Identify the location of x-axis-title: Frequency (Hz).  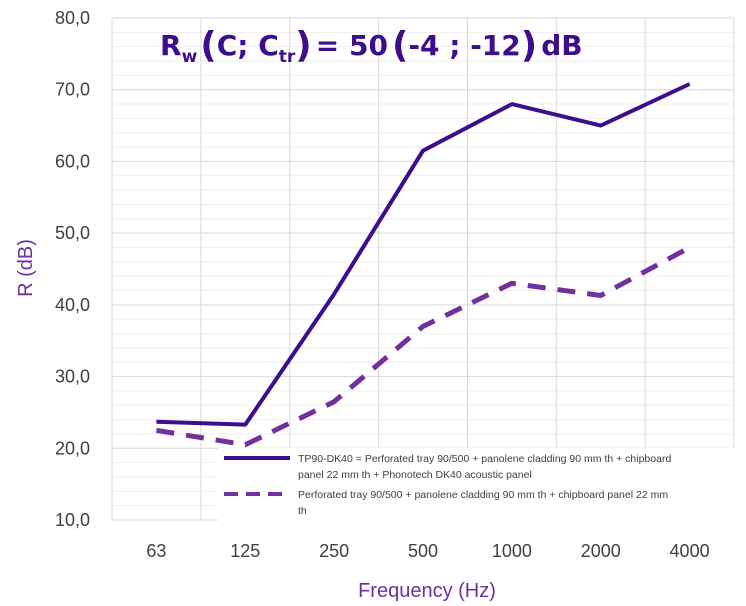
(427, 591).